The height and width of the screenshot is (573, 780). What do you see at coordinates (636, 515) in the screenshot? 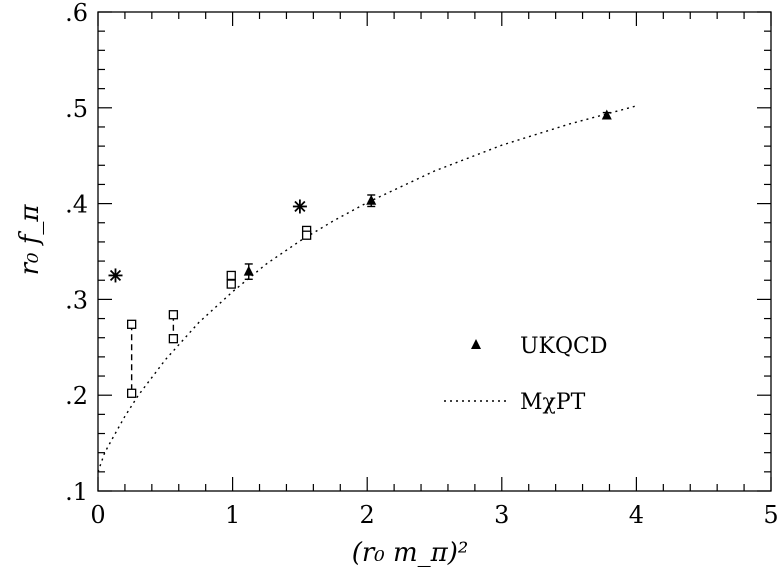
I see `x-tick-label: 4` at bounding box center [636, 515].